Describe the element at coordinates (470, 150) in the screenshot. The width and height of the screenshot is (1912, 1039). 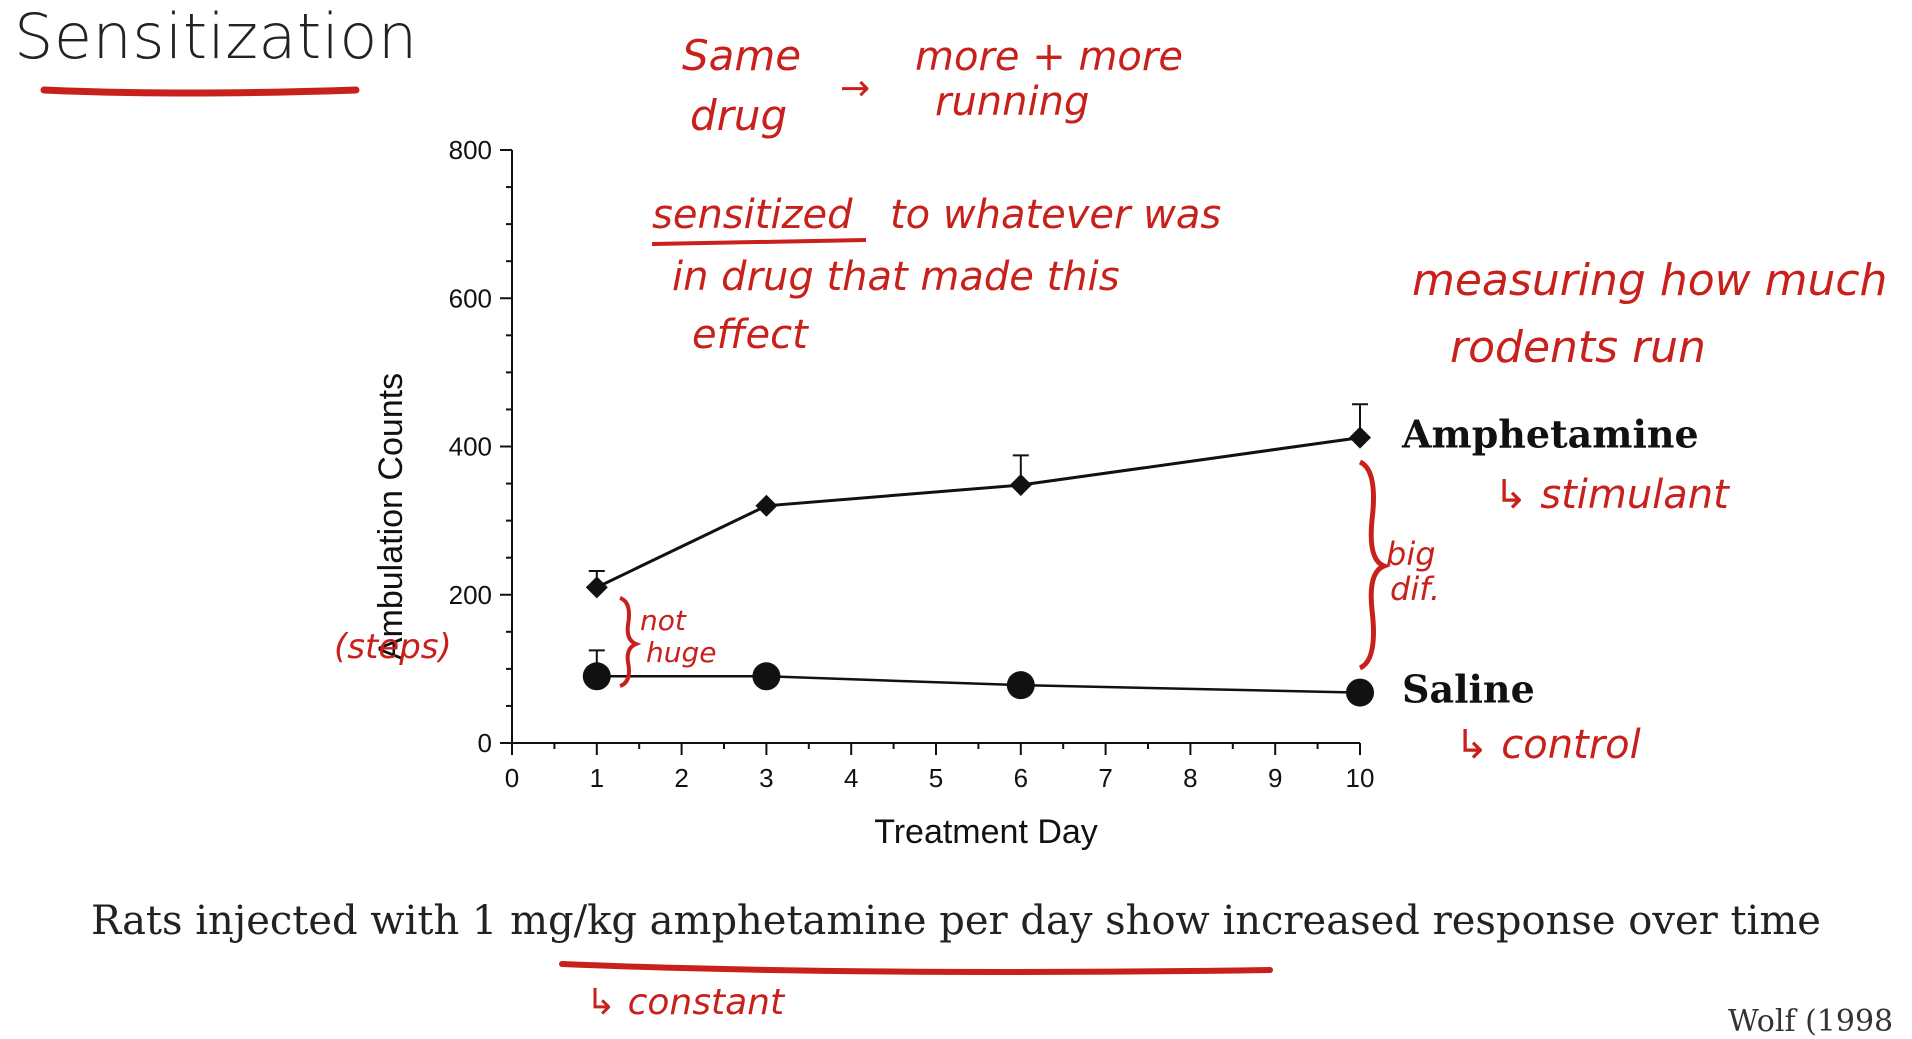
I see `y-tick-label: 800` at that location.